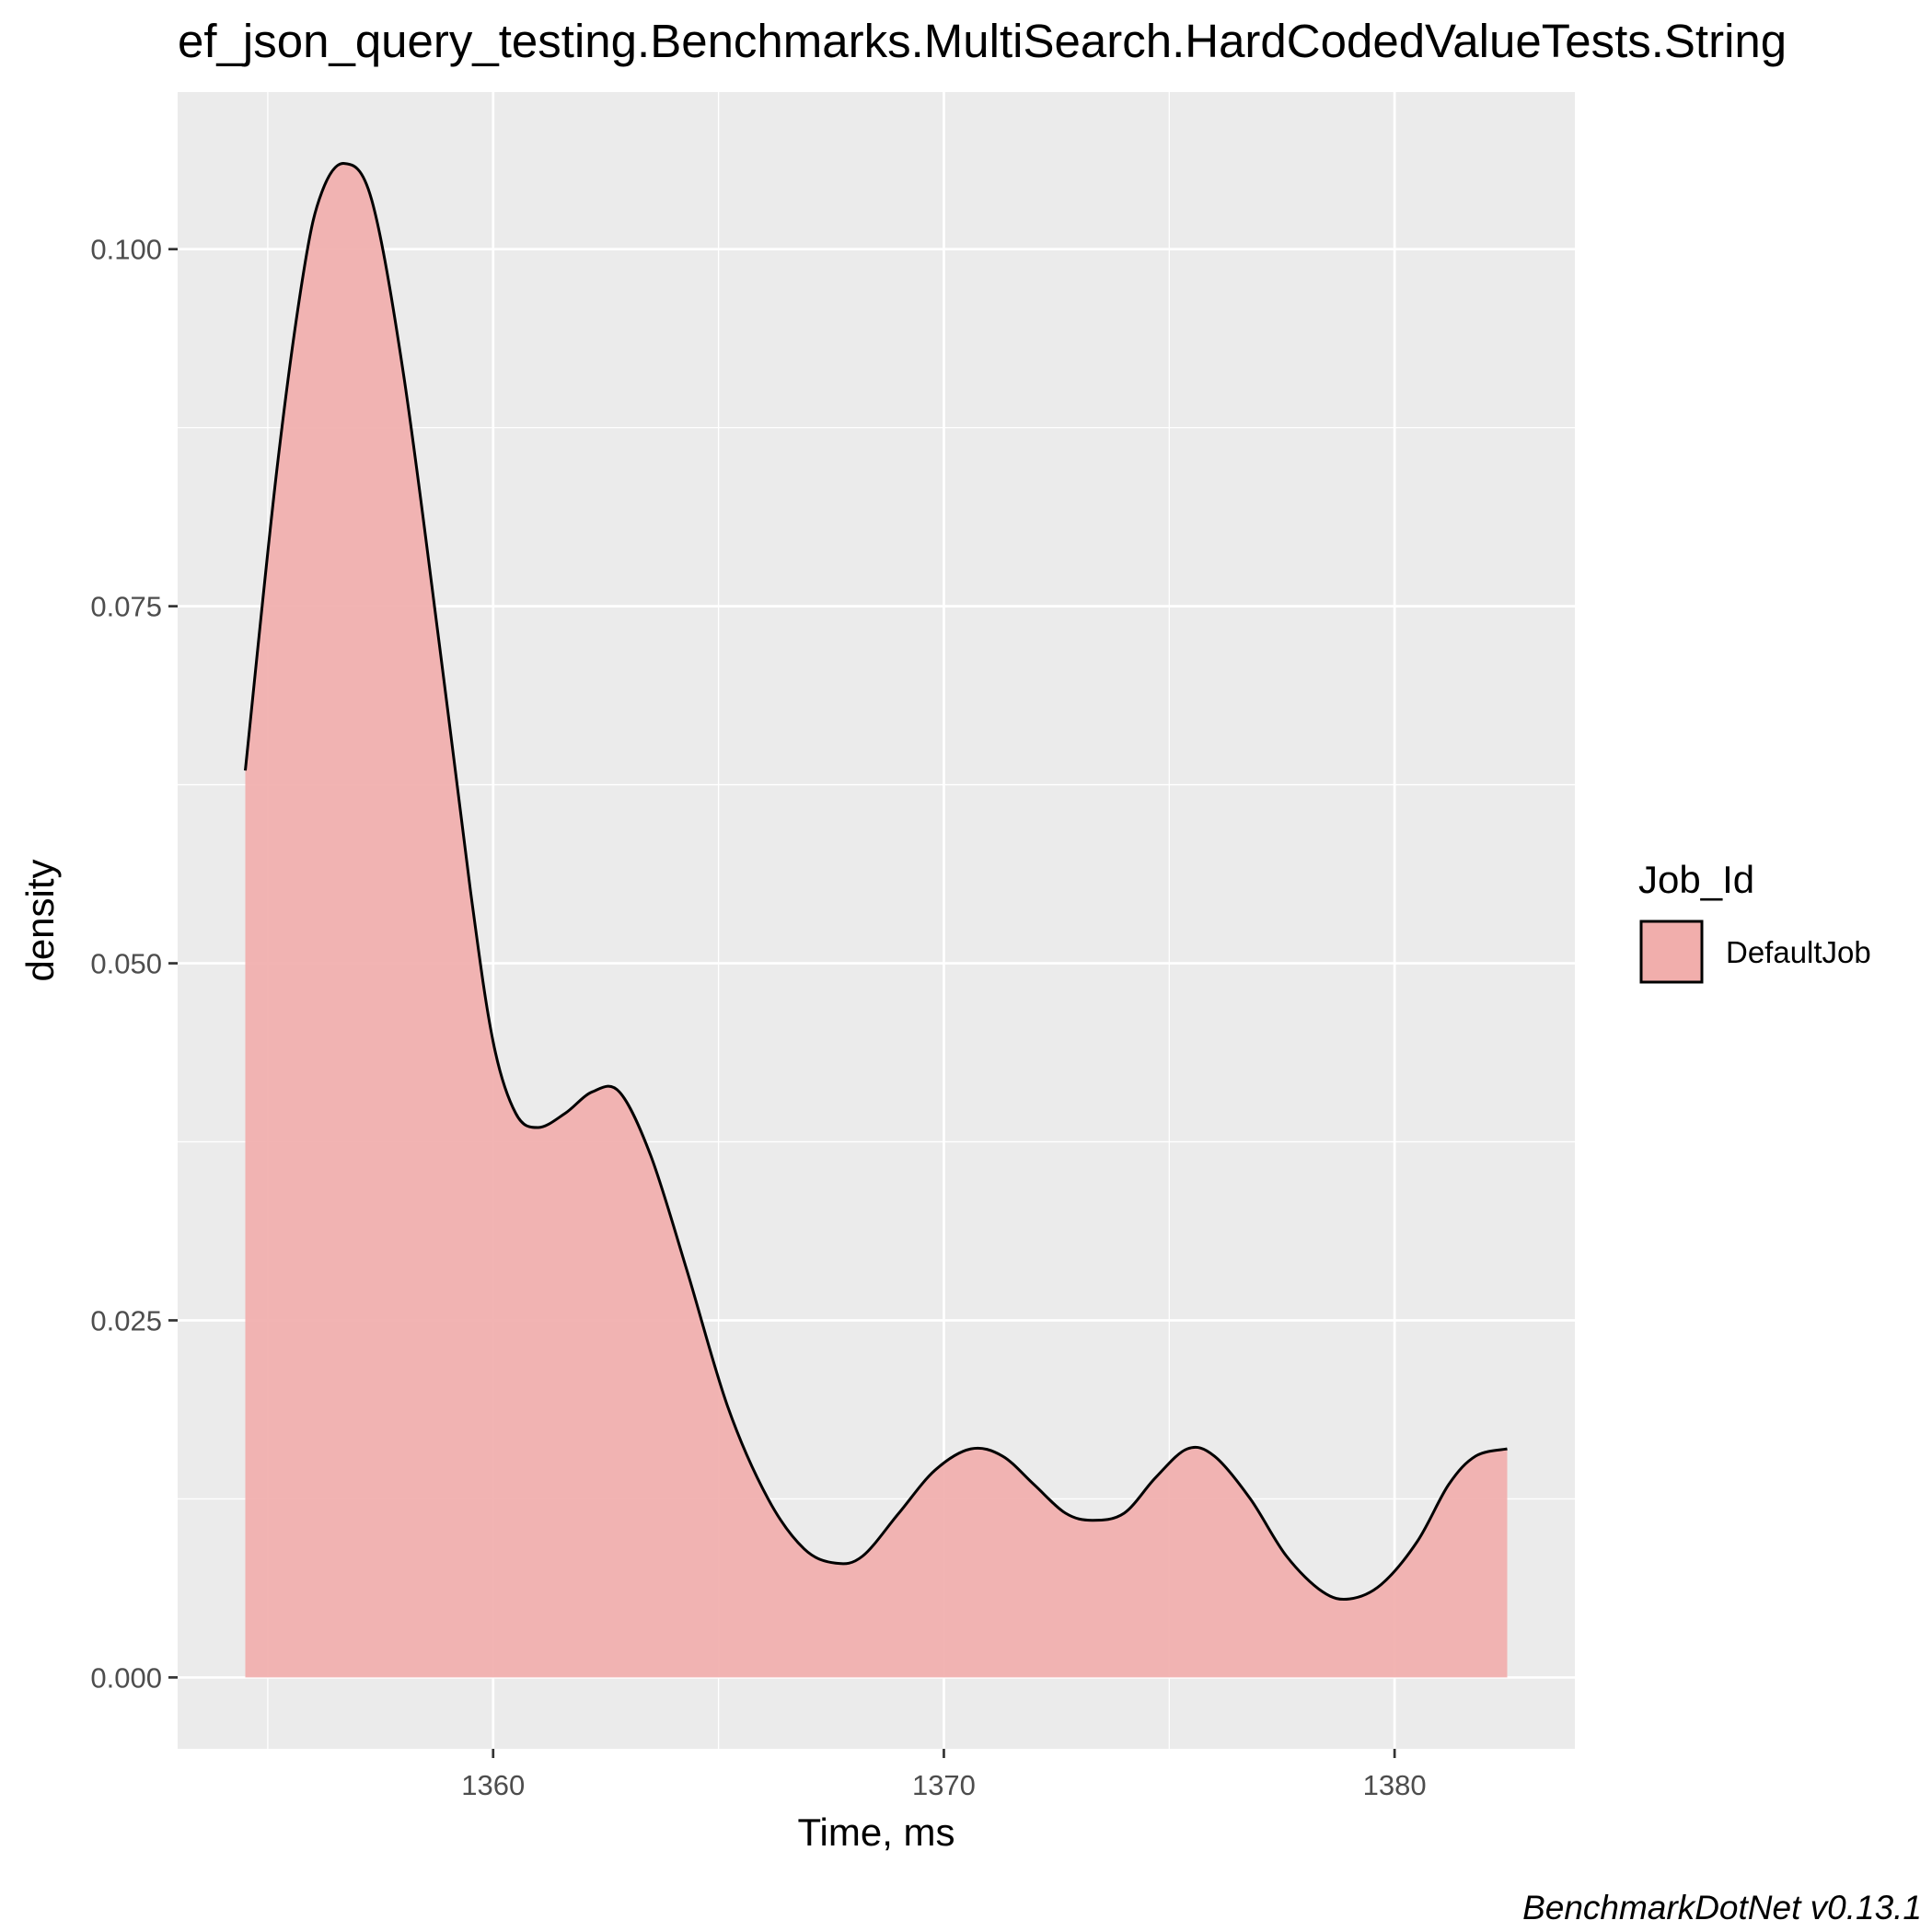 This screenshot has width=1932, height=1932. What do you see at coordinates (493, 1785) in the screenshot?
I see `x-tick-label: 1360` at bounding box center [493, 1785].